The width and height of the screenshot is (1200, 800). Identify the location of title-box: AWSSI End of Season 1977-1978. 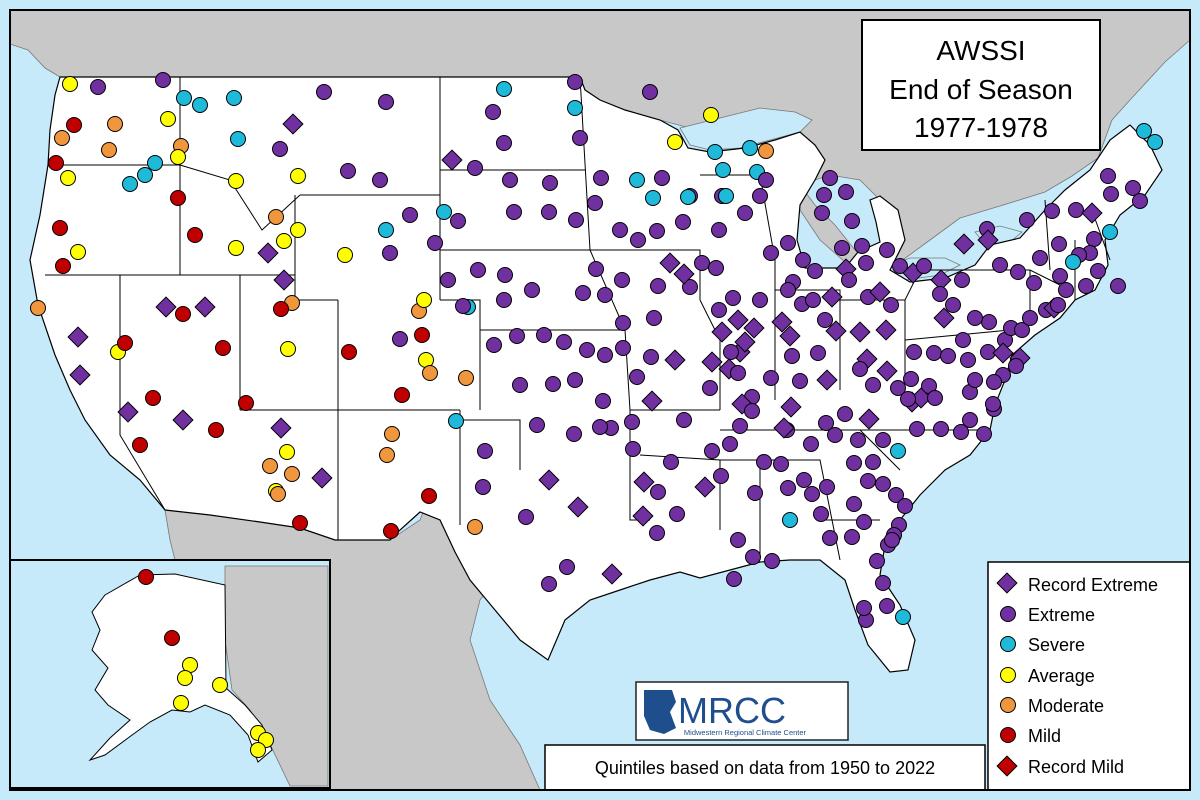
(981, 85).